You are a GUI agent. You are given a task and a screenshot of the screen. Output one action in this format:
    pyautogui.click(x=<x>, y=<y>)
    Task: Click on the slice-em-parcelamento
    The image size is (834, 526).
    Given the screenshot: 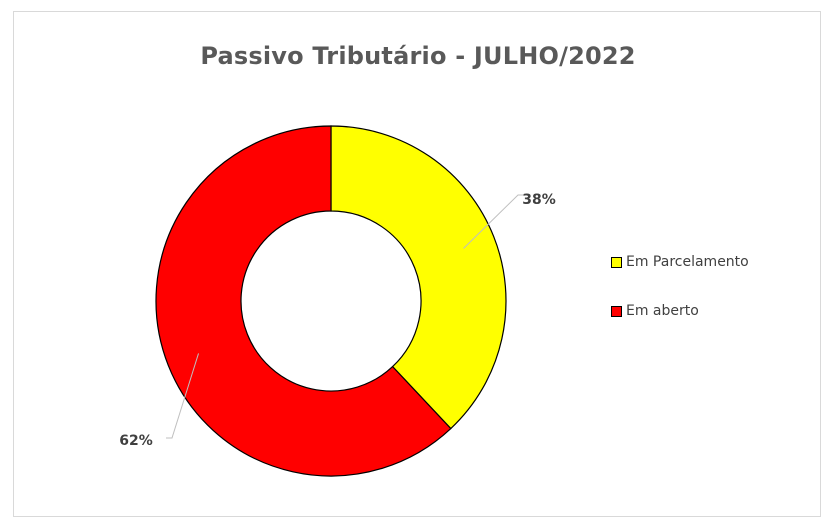 What is the action you would take?
    pyautogui.click(x=418, y=277)
    